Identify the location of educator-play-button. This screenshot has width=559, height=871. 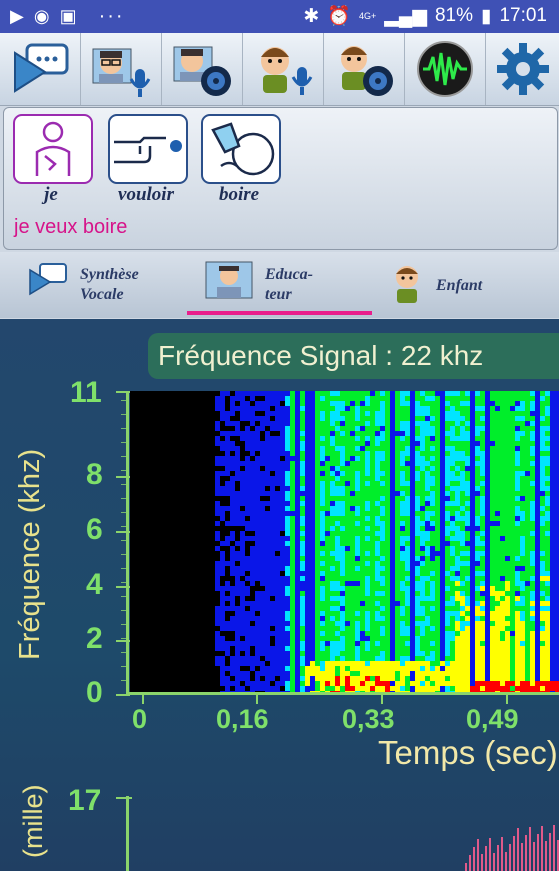
(202, 69).